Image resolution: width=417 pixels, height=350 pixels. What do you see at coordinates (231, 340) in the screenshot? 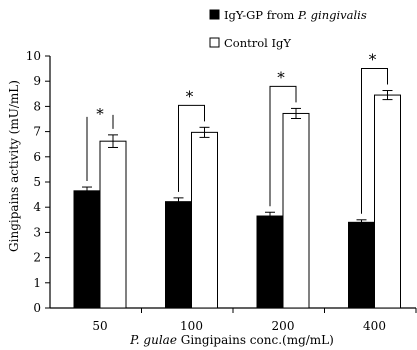
I see `x-axis-title: P. gulae Gingipains conc.(mg/mL)` at bounding box center [231, 340].